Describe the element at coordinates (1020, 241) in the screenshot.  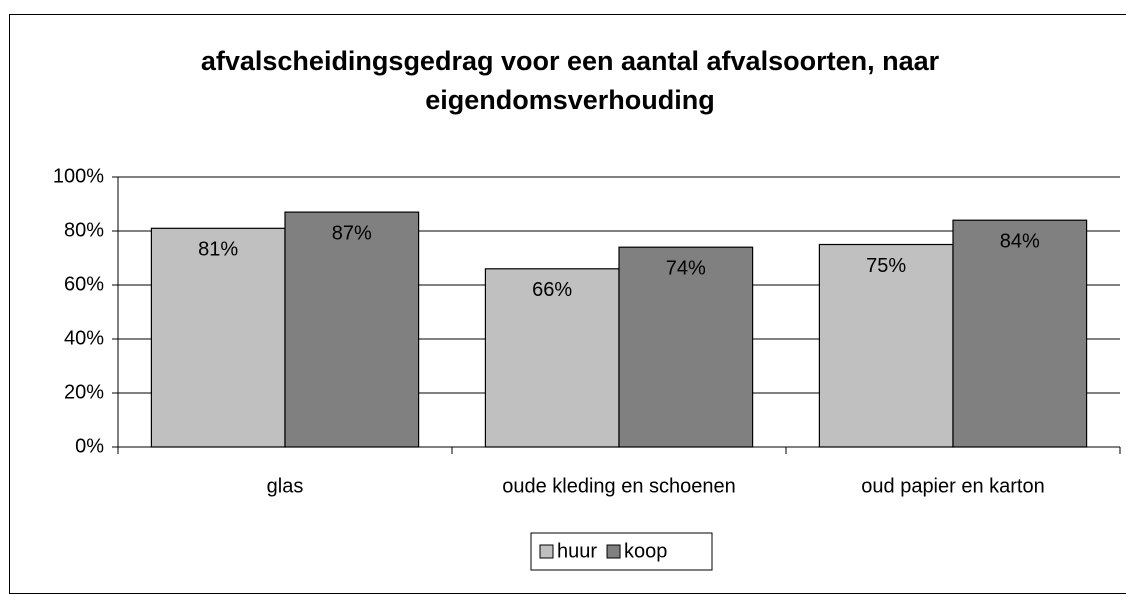
I see `data-label: 84%` at that location.